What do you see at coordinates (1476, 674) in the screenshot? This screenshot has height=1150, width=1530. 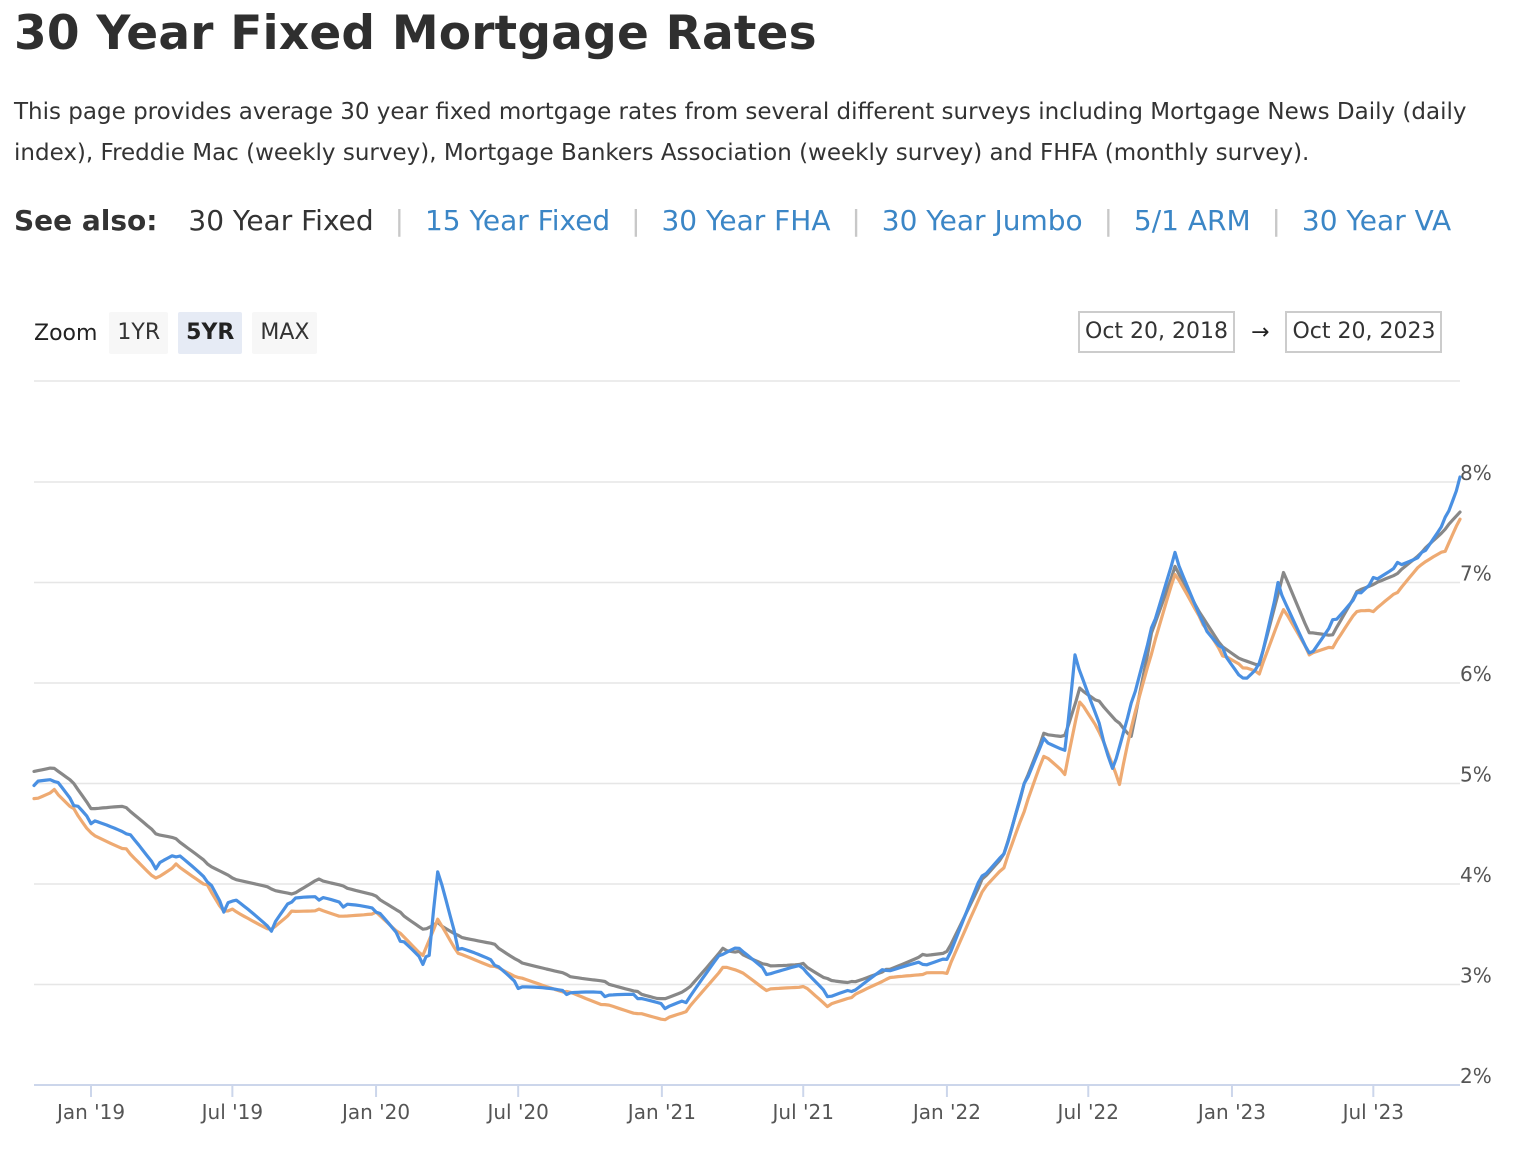 I see `y-tick-label: 6%` at bounding box center [1476, 674].